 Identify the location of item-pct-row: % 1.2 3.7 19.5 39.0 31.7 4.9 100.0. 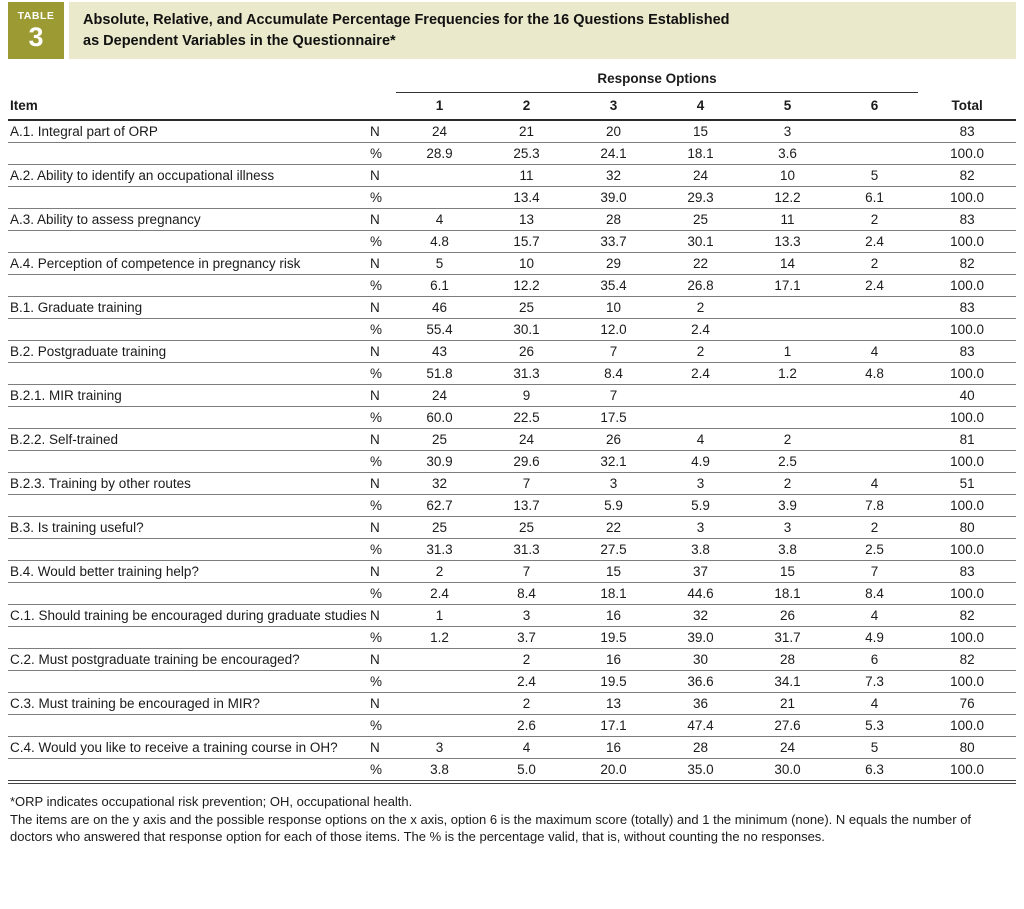
(512, 638).